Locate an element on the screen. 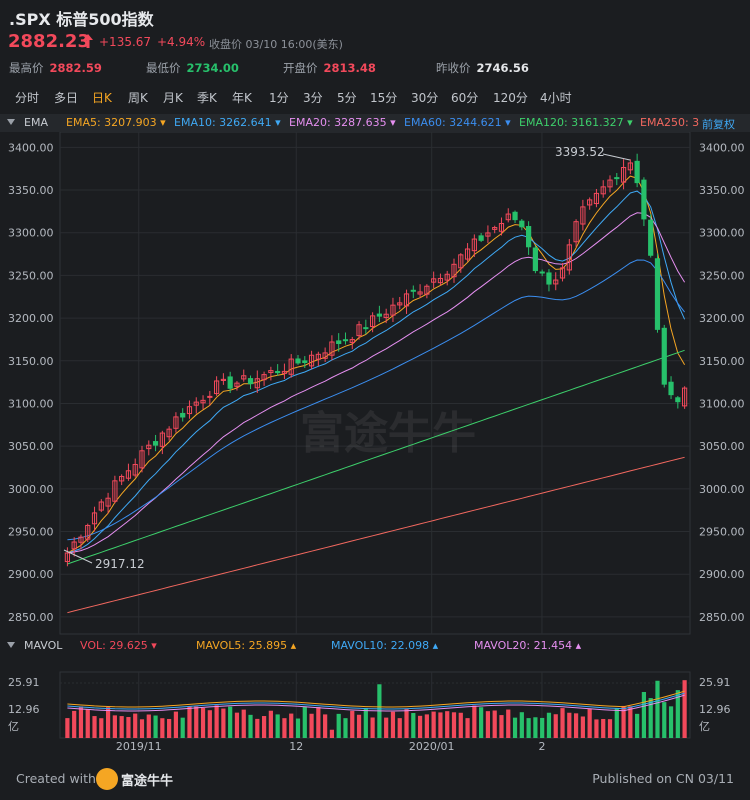 This screenshot has height=800, width=750. volume-tick-right: 亿 is located at coordinates (704, 726).